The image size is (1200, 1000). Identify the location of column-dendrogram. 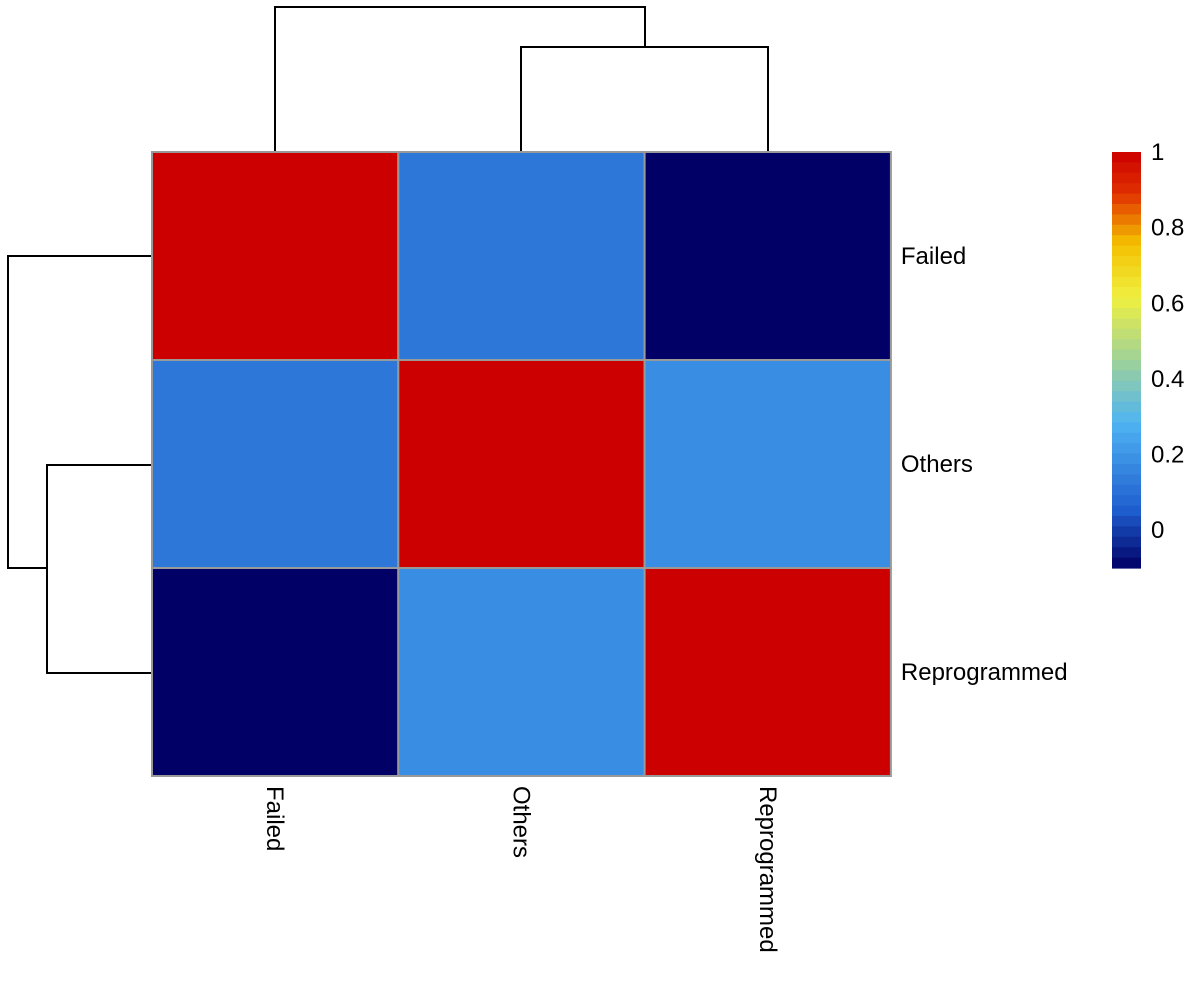
(521, 79).